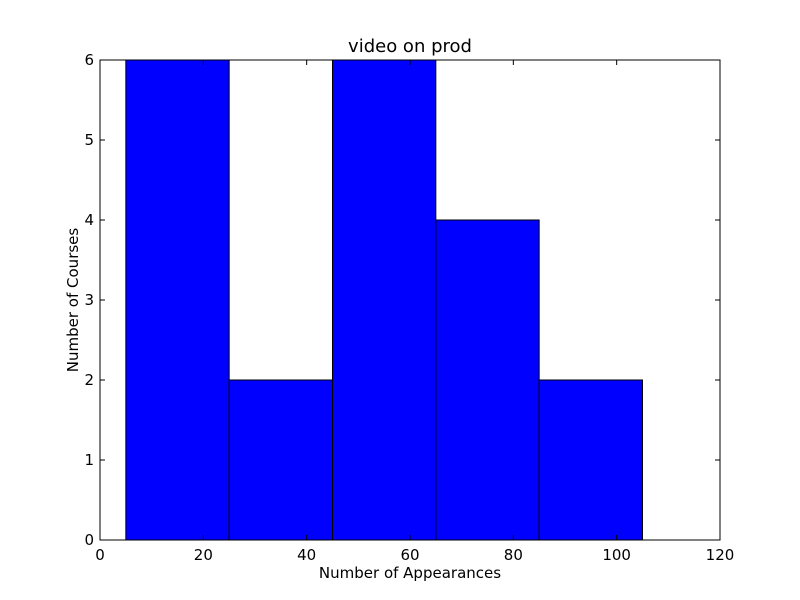 Image resolution: width=800 pixels, height=600 pixels. I want to click on x-tick-label: 0, so click(100, 555).